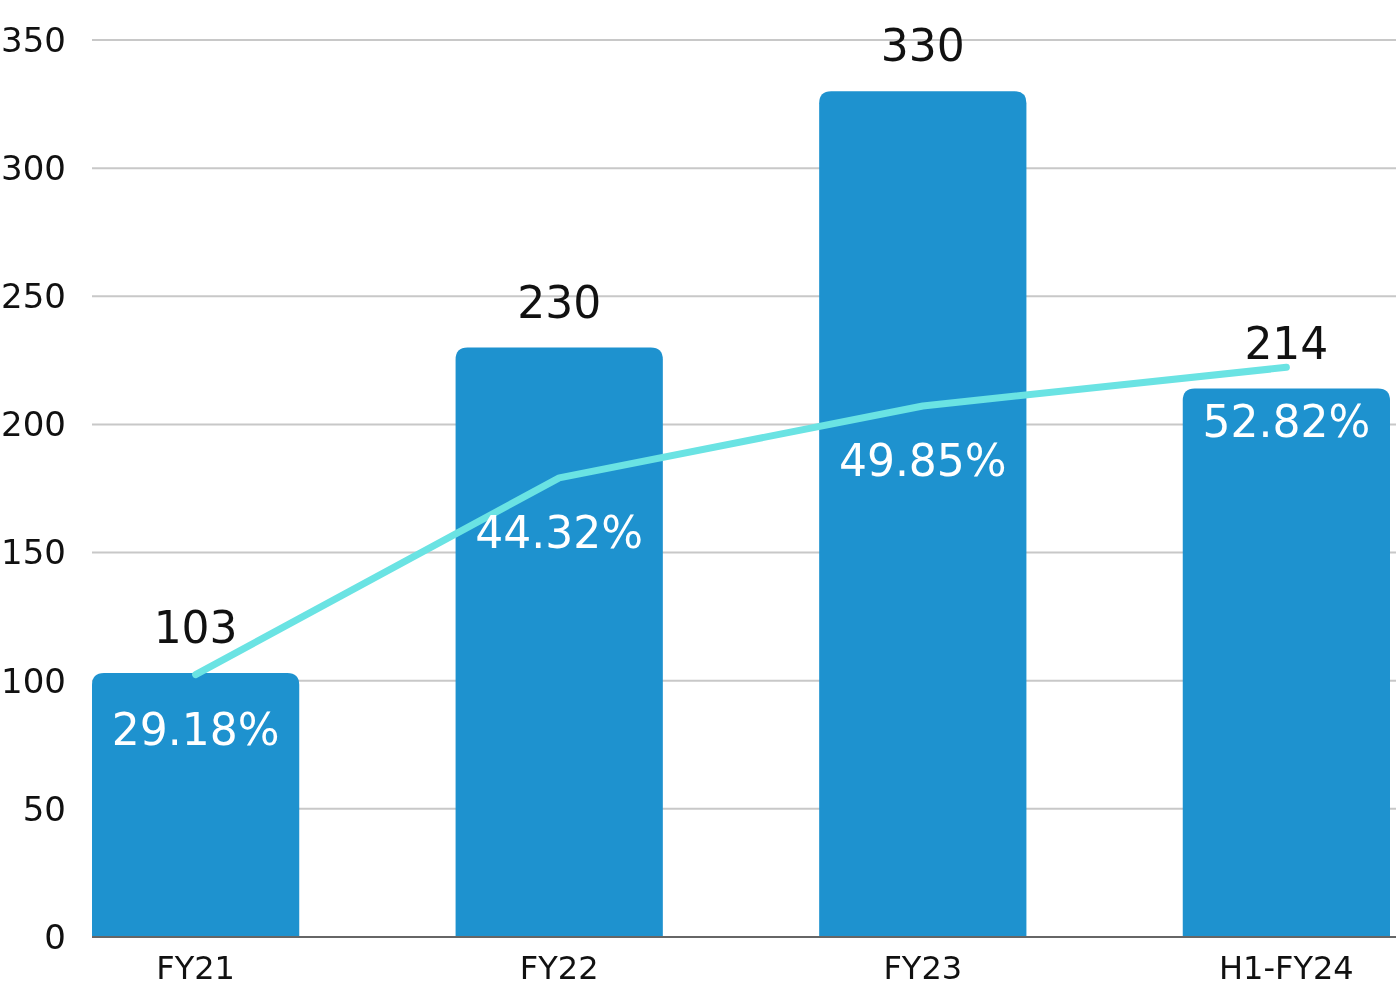 This screenshot has height=999, width=1396. Describe the element at coordinates (559, 532) in the screenshot. I see `data-label: 44.32%` at that location.